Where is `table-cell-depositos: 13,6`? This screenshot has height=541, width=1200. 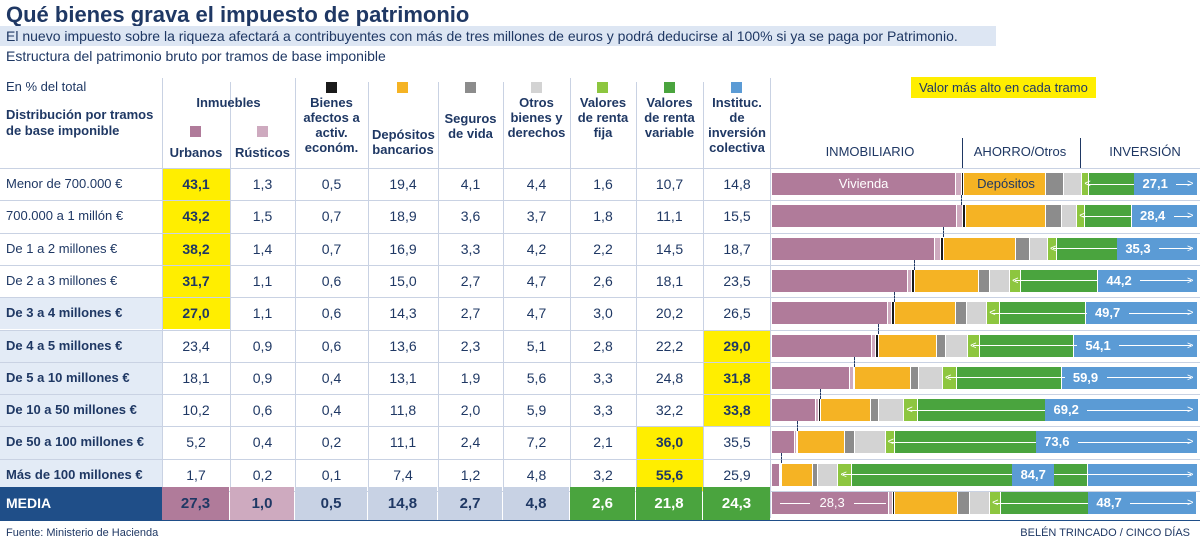
table-cell-depositos: 13,6 is located at coordinates (403, 345).